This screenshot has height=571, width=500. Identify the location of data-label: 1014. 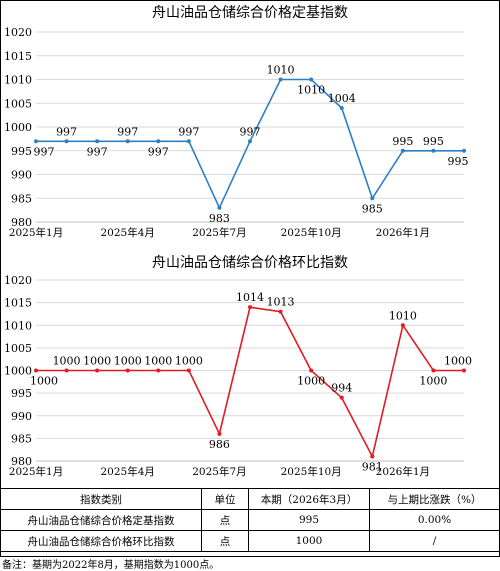
(250, 297).